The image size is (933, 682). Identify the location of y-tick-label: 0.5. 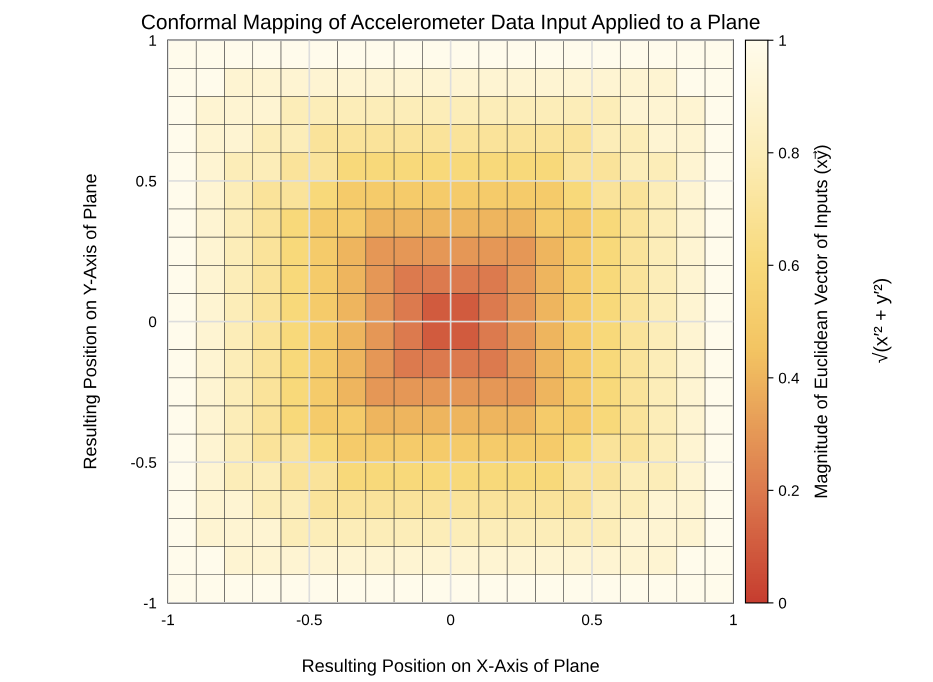
(146, 181).